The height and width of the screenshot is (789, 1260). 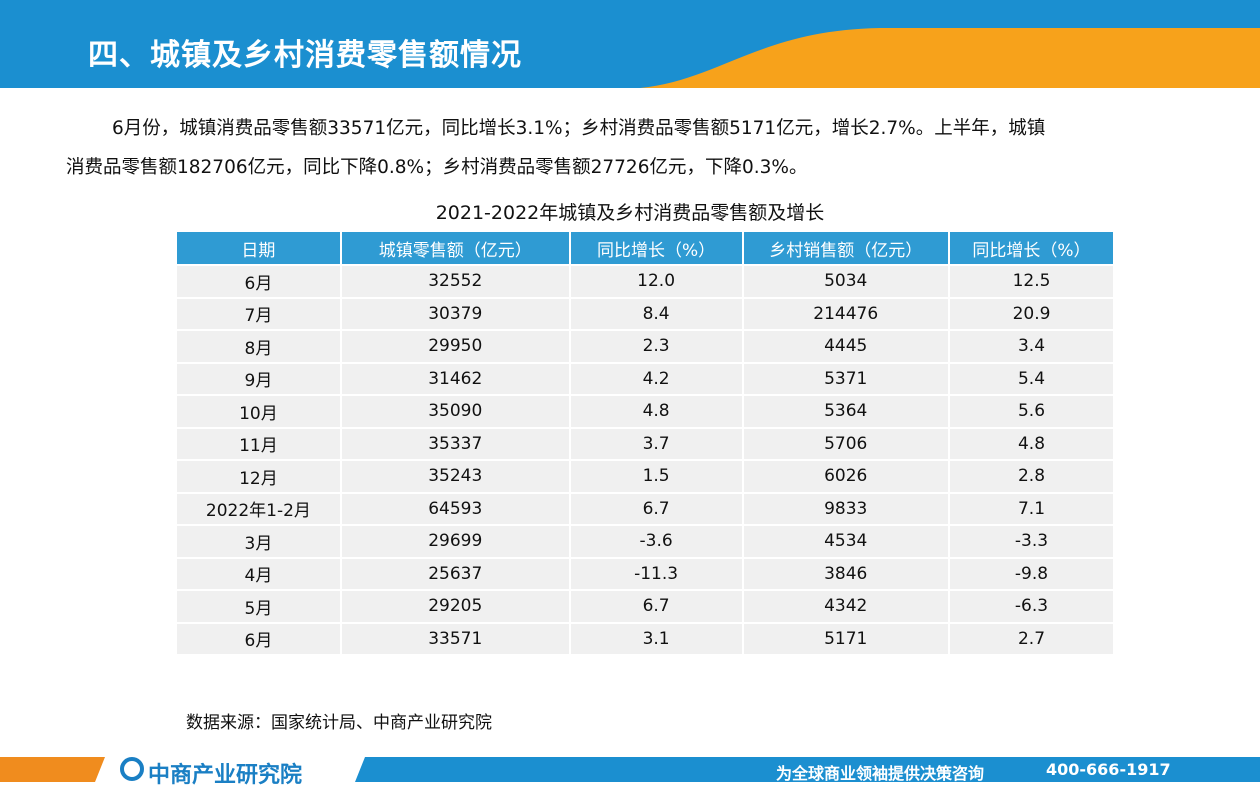 I want to click on table-cell: 9833, so click(x=845, y=508).